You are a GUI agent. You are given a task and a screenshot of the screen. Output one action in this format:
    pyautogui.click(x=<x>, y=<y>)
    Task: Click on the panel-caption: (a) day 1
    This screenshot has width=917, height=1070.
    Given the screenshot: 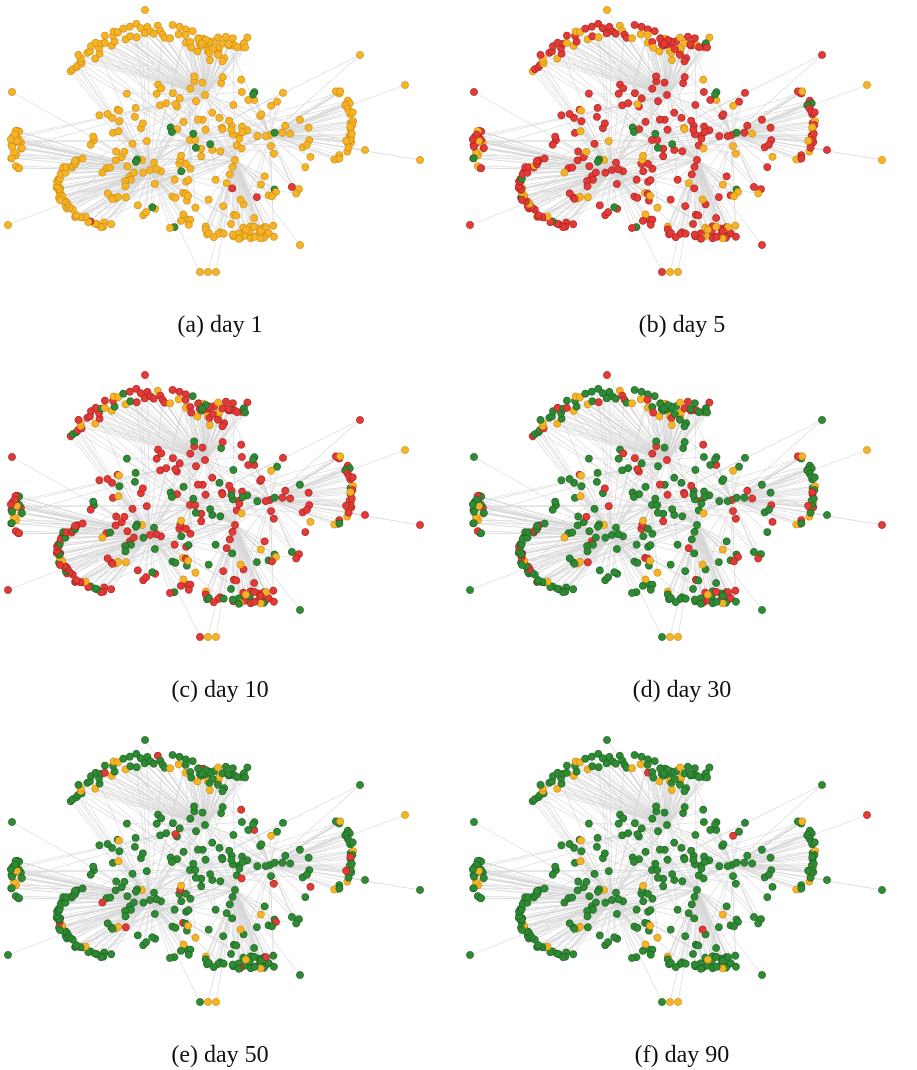 What is the action you would take?
    pyautogui.click(x=220, y=325)
    